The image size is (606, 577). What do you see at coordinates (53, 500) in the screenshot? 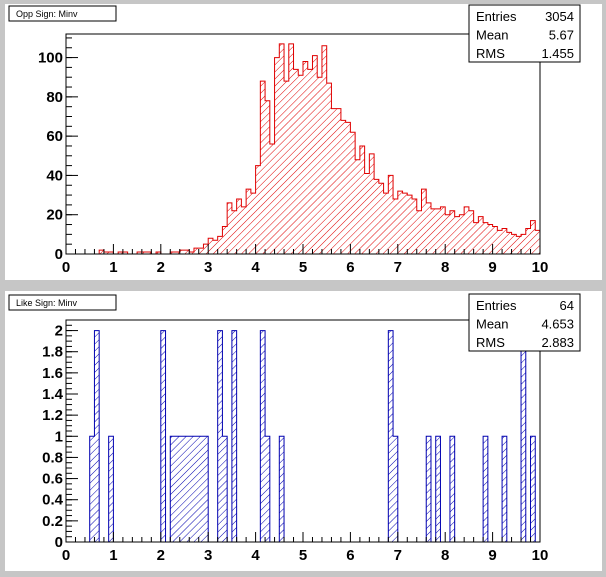
I see `y-tick-label: 0.4` at bounding box center [53, 500].